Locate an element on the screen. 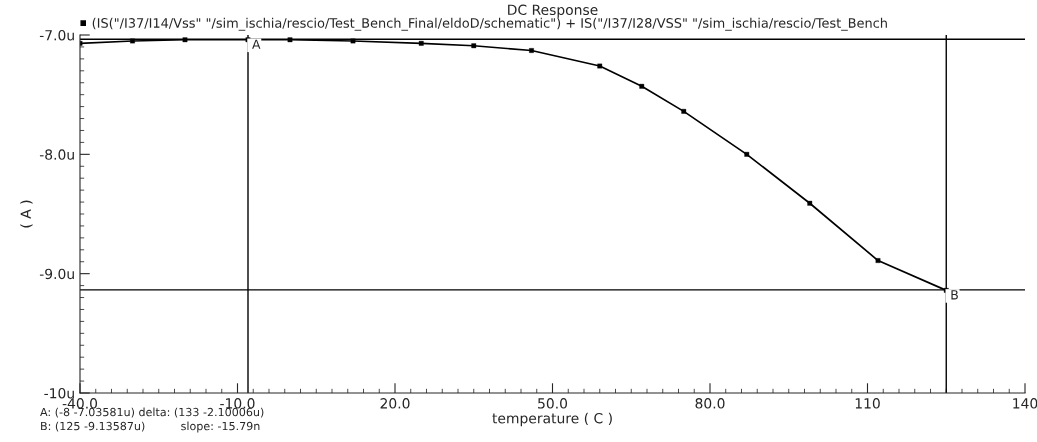  y-tick-label: -8.0u is located at coordinates (56, 154).